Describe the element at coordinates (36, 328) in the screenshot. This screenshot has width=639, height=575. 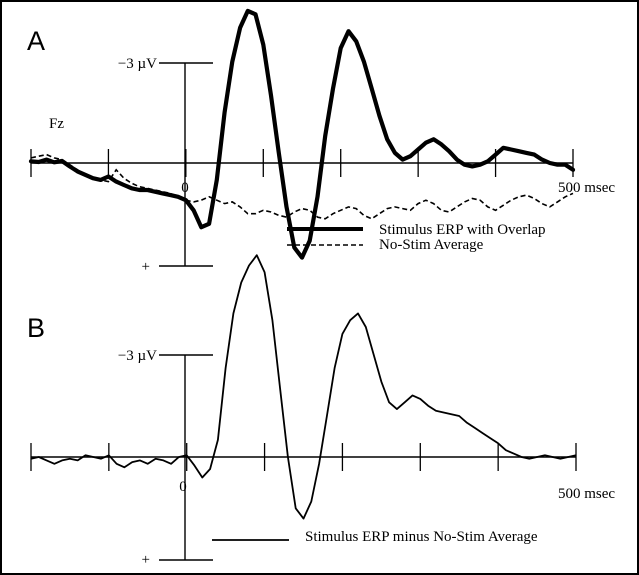
I see `panel-letter: B` at that location.